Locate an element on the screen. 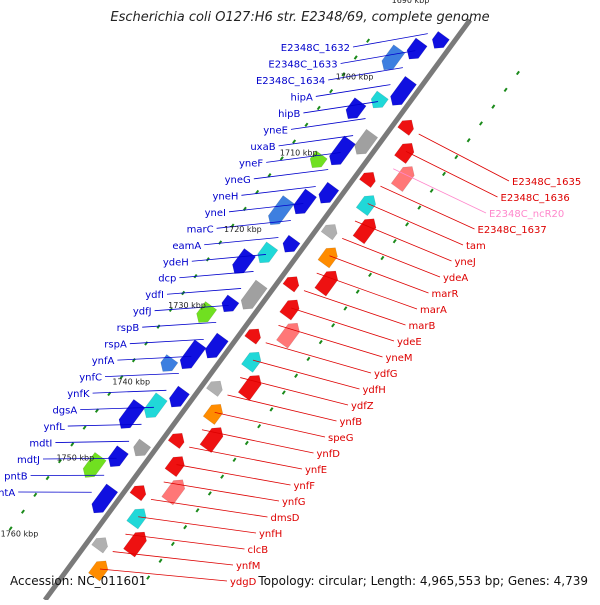 This screenshot has height=605, width=600. kbp-tick-label: 1750 kbp is located at coordinates (75, 457).